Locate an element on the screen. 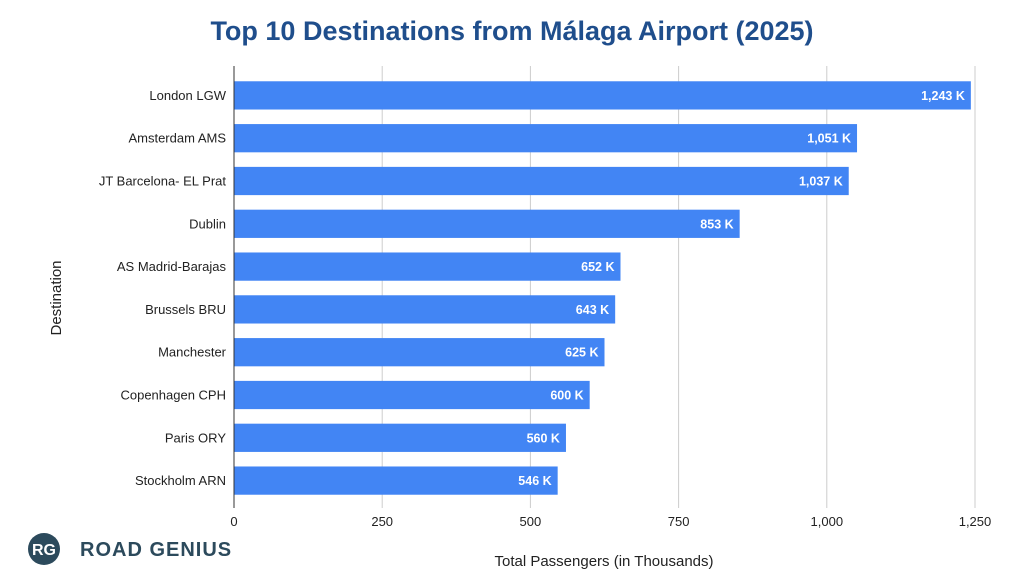 This screenshot has width=1024, height=582. x-tick-label: 500 is located at coordinates (531, 521).